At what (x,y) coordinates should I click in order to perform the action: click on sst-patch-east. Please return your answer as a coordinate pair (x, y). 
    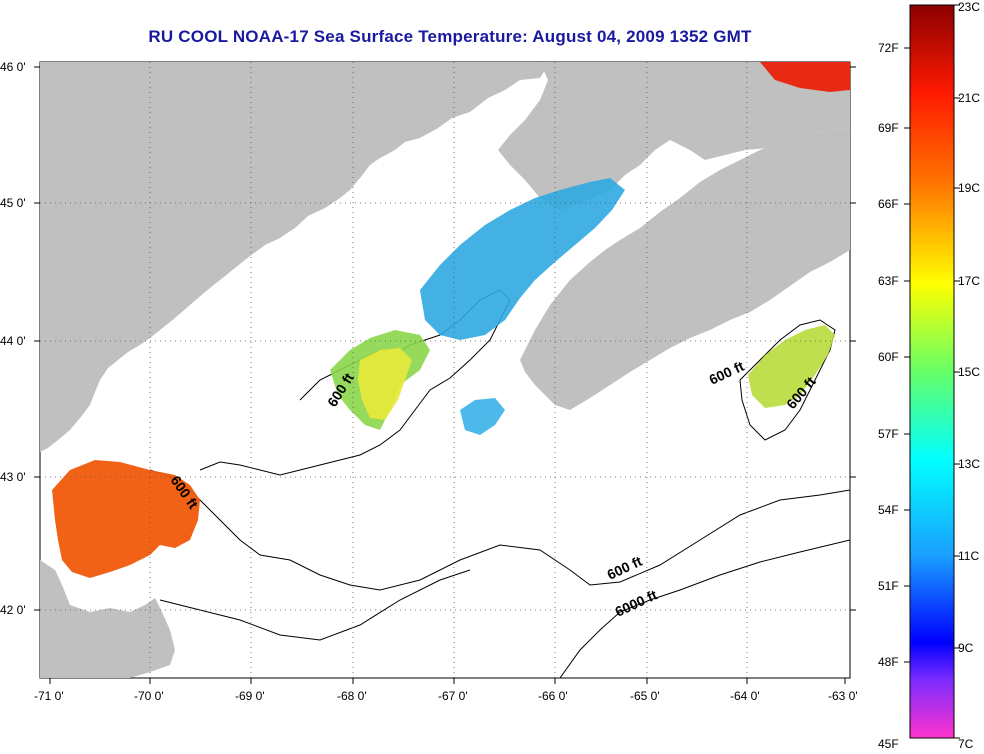
    Looking at the image, I should click on (791, 366).